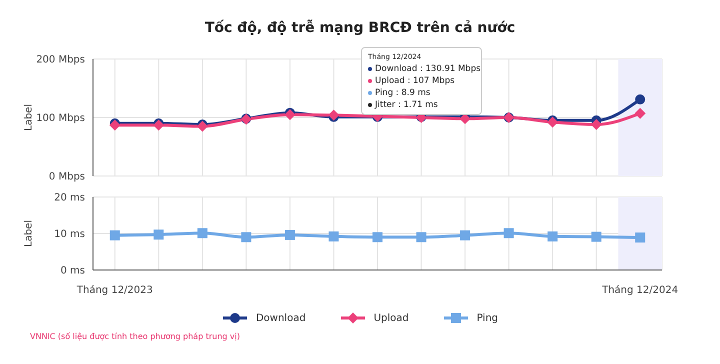 Image resolution: width=720 pixels, height=364 pixels. What do you see at coordinates (427, 69) in the screenshot?
I see `annotation: Download : 130.91 Mbps` at bounding box center [427, 69].